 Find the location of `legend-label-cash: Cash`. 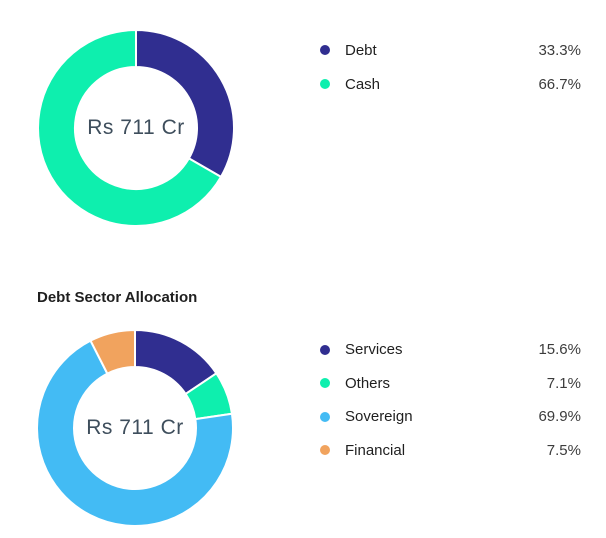

legend-label-cash: Cash is located at coordinates (363, 84).